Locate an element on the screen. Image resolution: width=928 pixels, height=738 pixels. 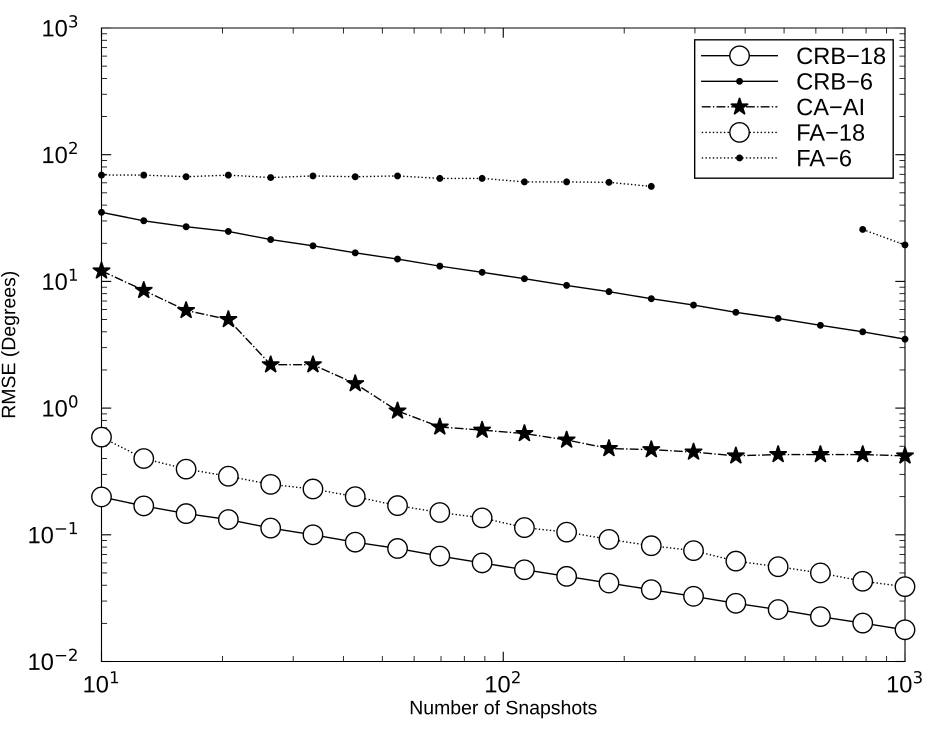
legend-label: CRB−18 is located at coordinates (841, 56).